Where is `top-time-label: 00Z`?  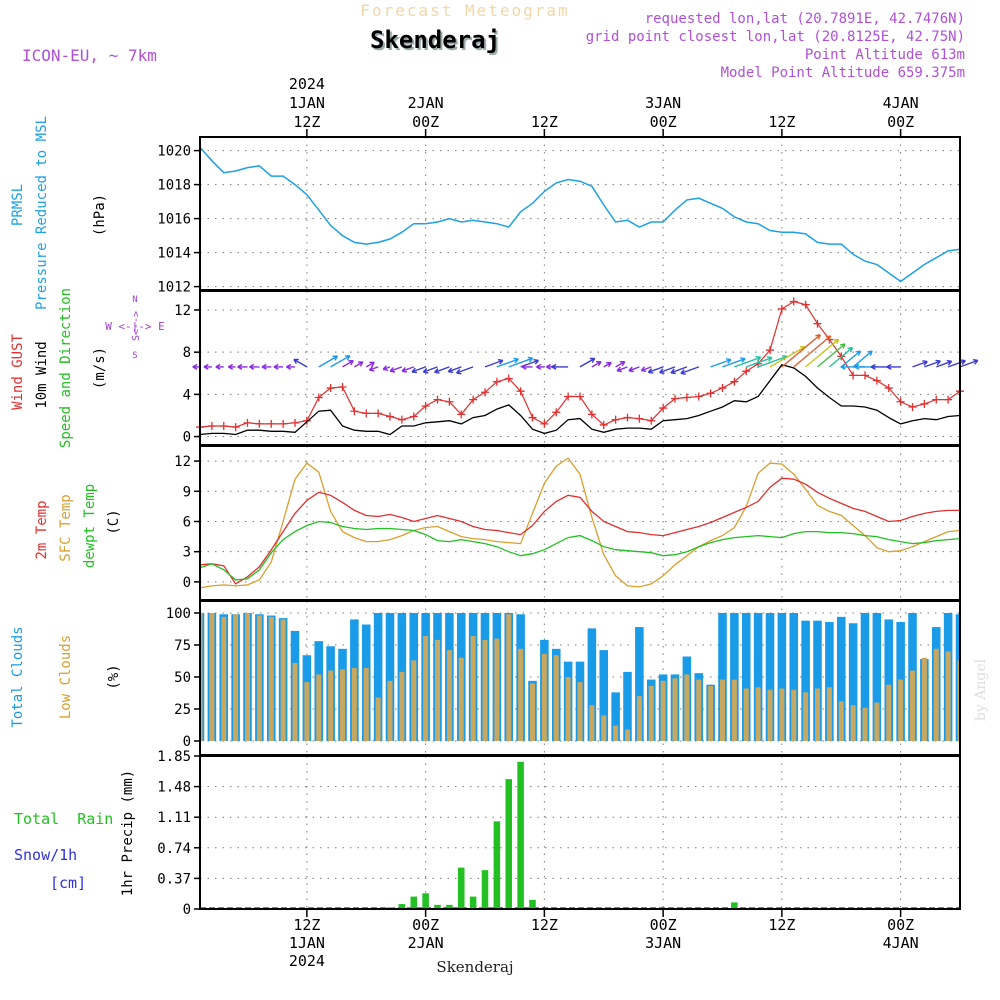
top-time-label: 00Z is located at coordinates (425, 122).